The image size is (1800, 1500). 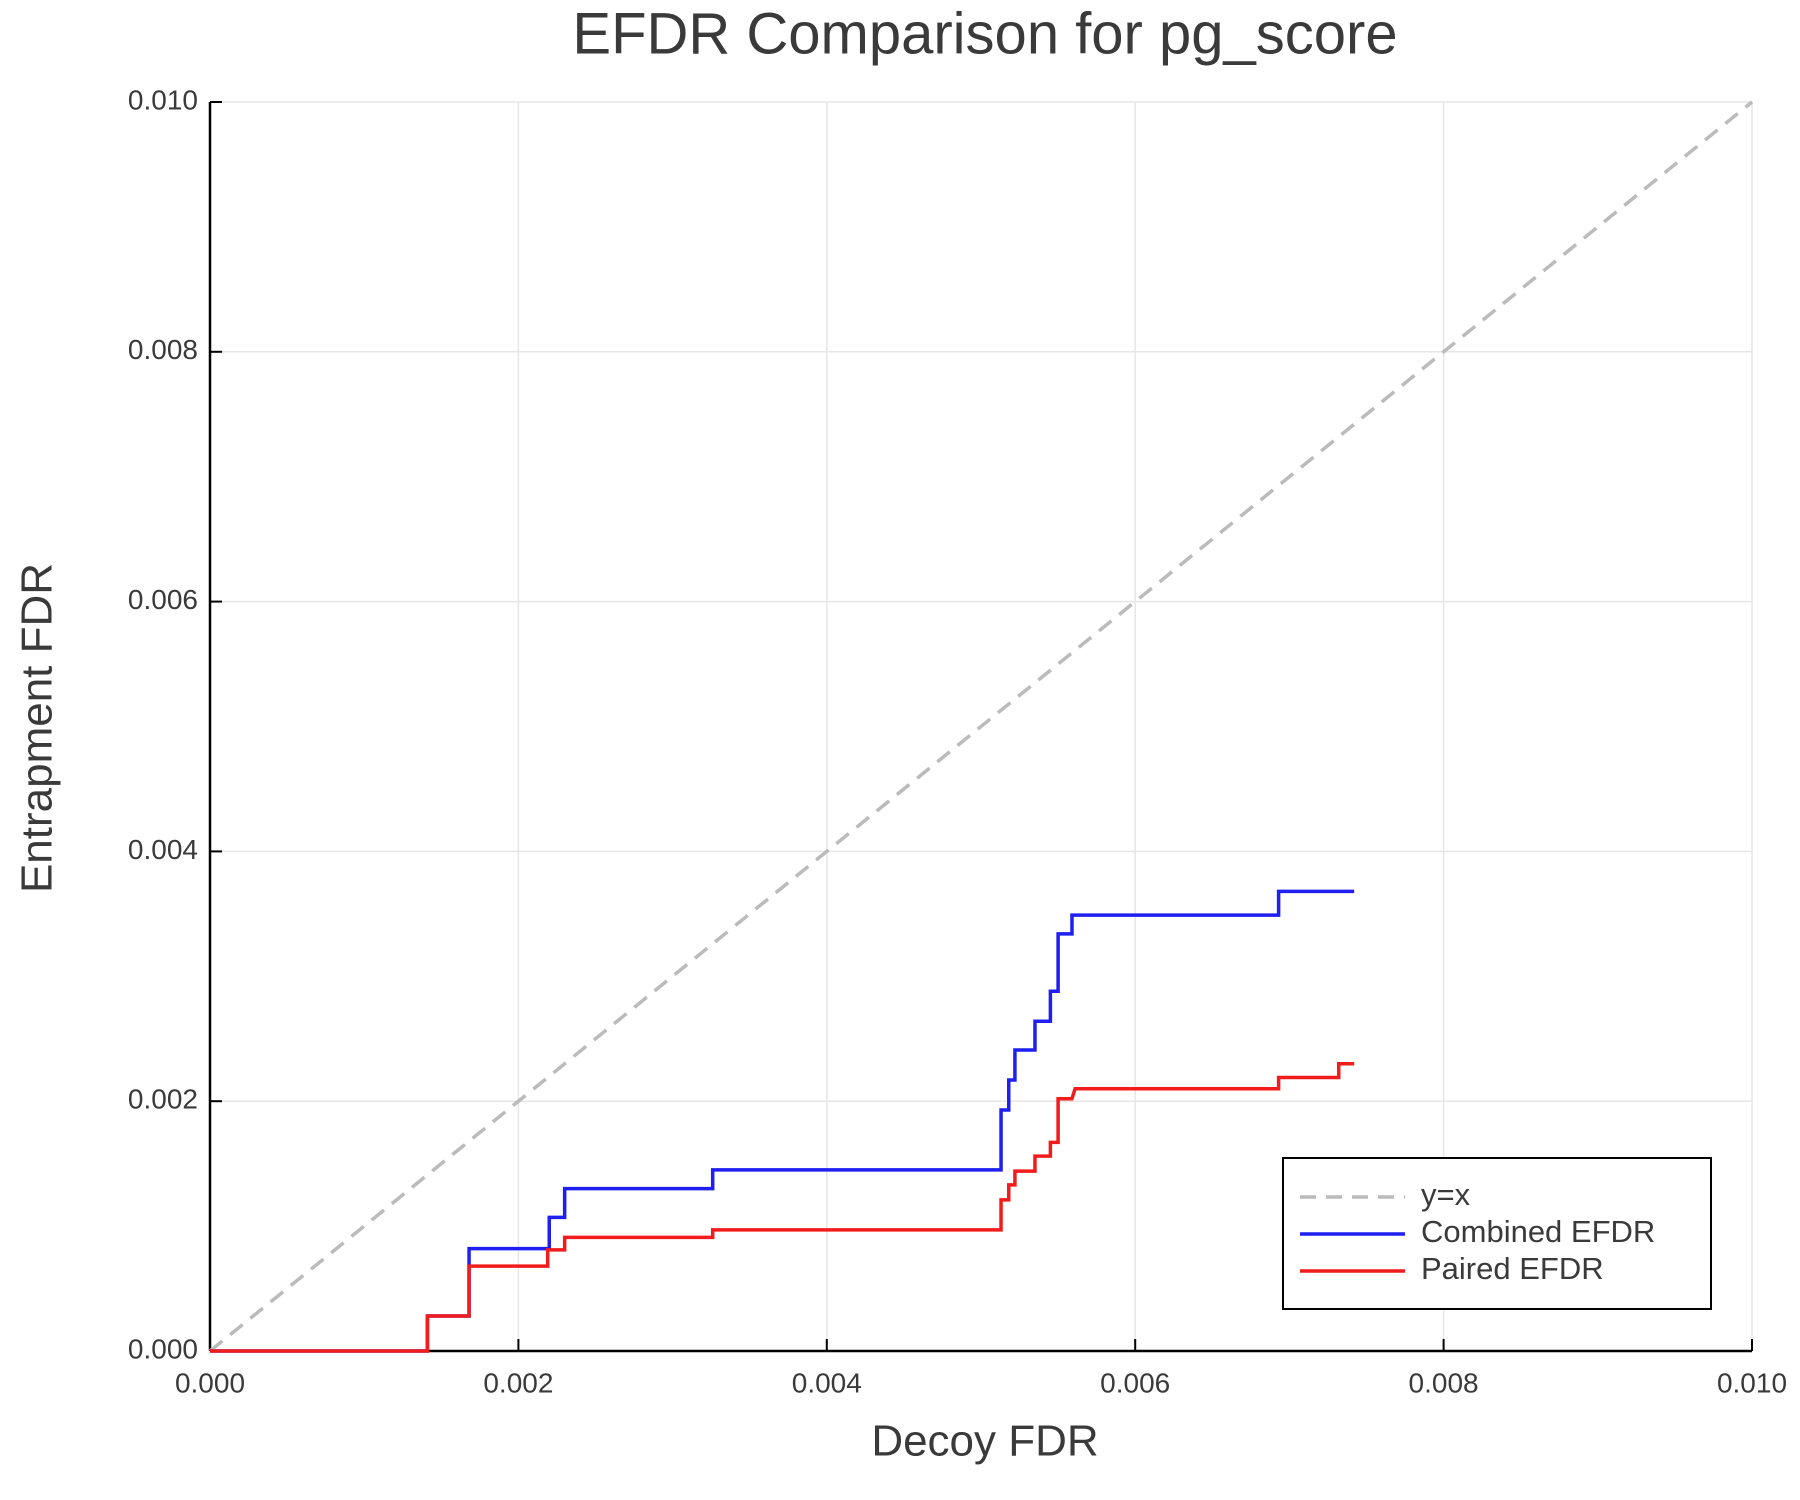 I want to click on legend-label: Paired EFDR, so click(x=1512, y=1268).